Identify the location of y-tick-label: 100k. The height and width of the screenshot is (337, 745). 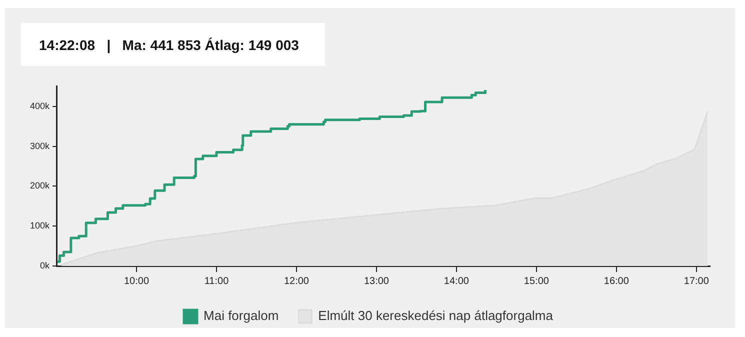
(40, 225).